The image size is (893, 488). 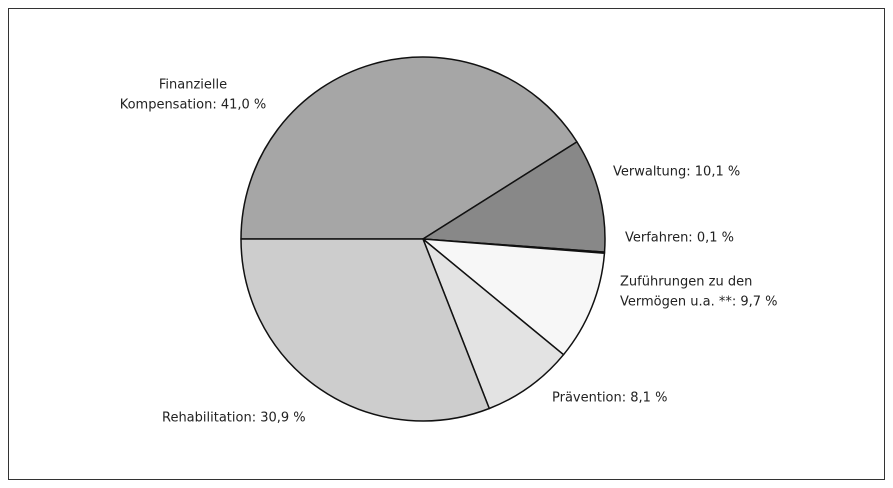 What do you see at coordinates (193, 105) in the screenshot?
I see `slice-label: Kompensation: 41,0 %` at bounding box center [193, 105].